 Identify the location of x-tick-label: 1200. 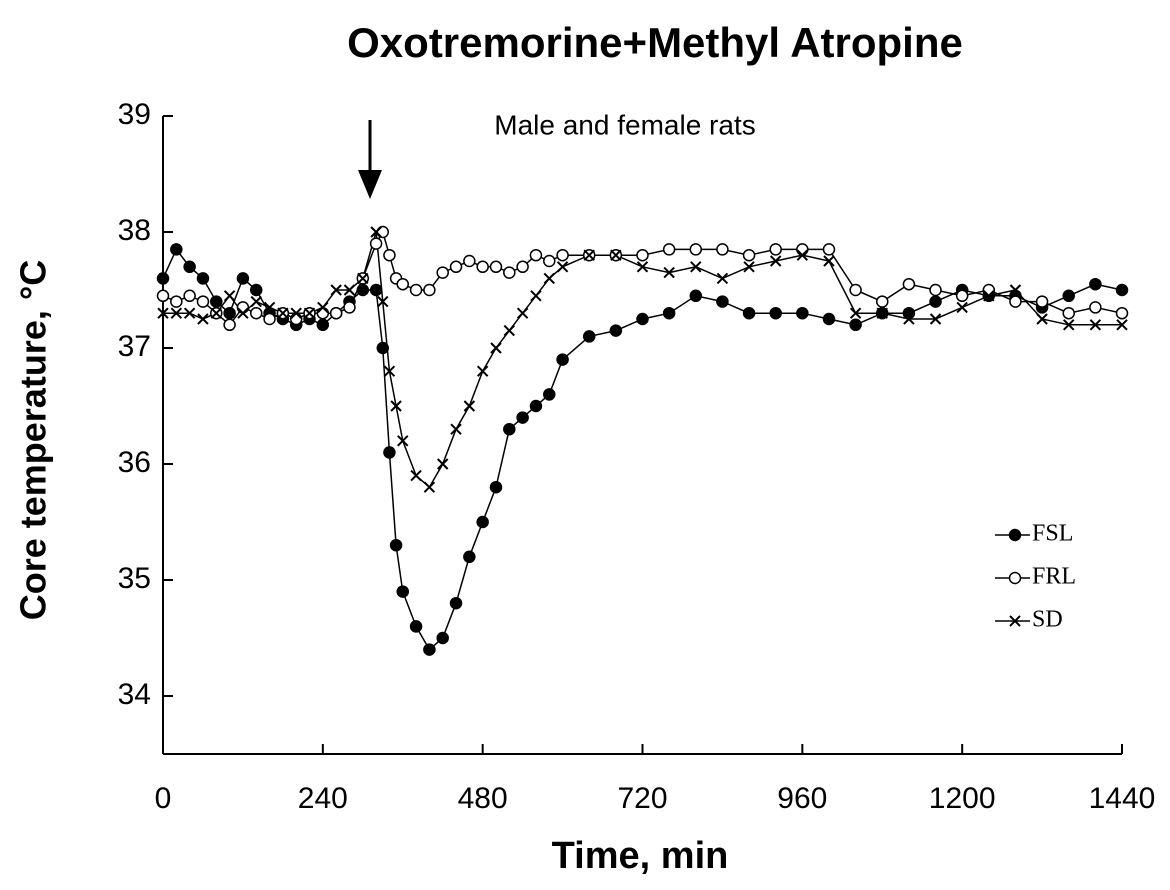
(962, 798).